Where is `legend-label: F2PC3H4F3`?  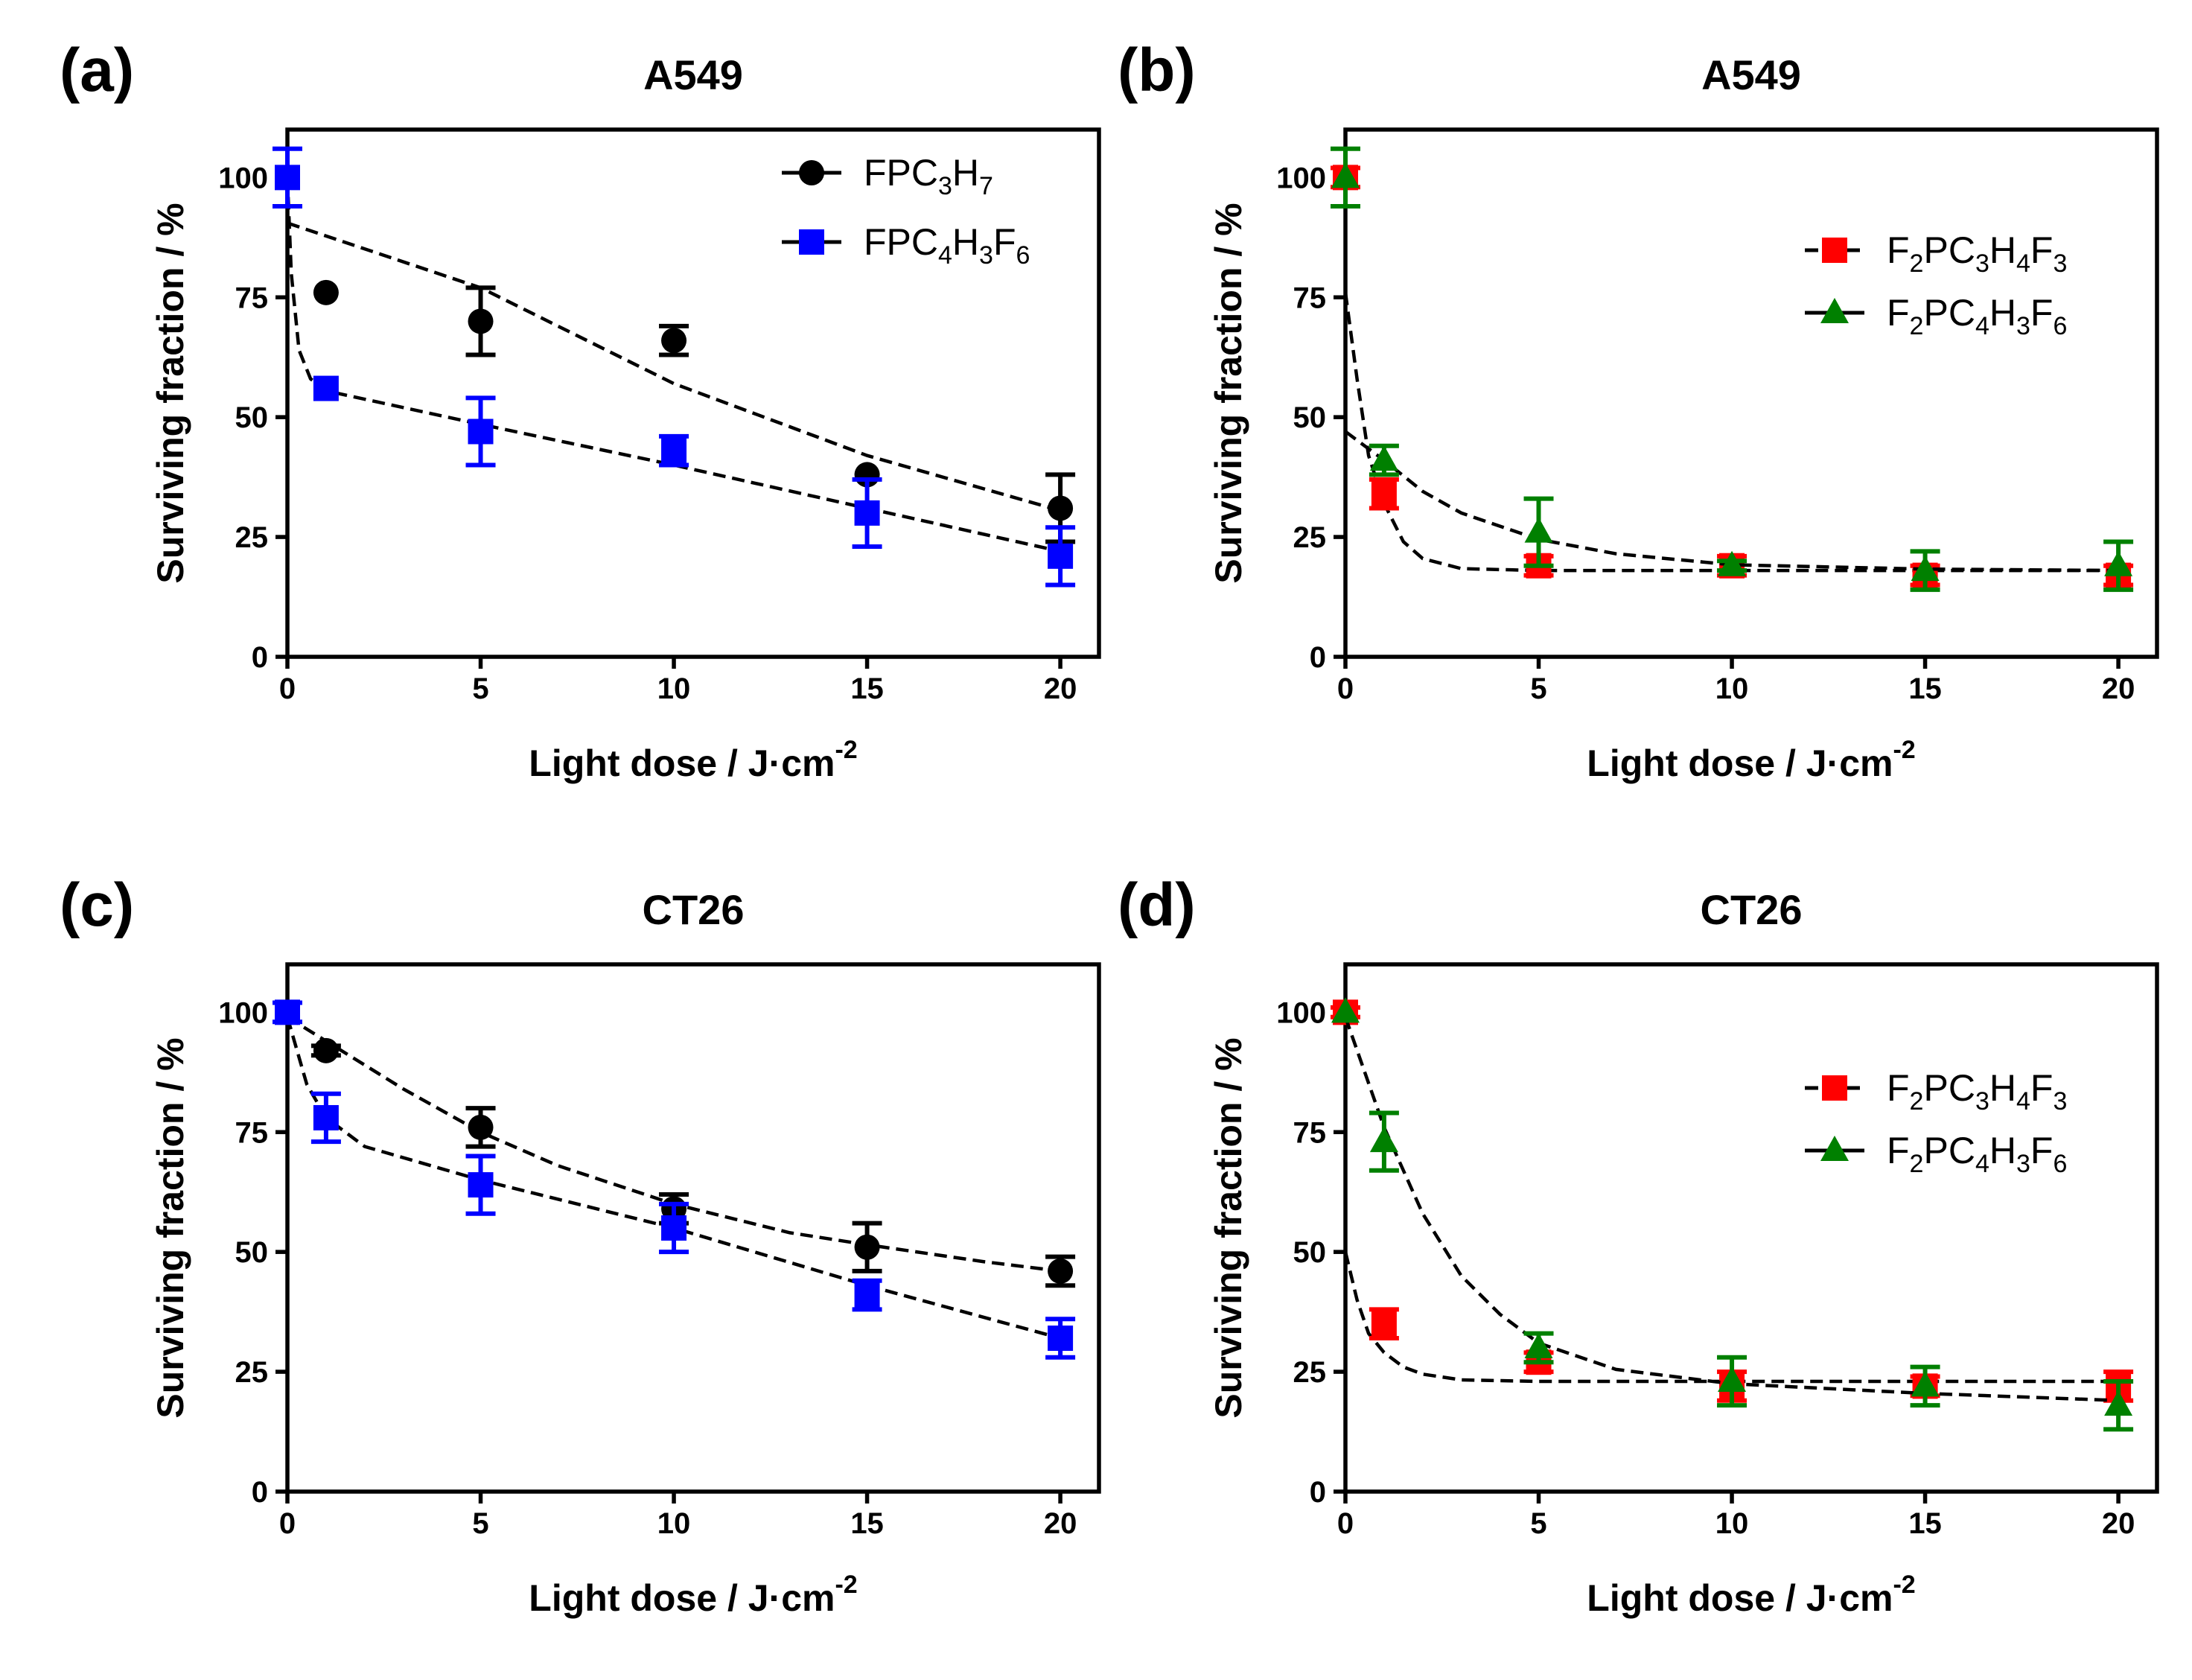
legend-label: F2PC3H4F3 is located at coordinates (1977, 253).